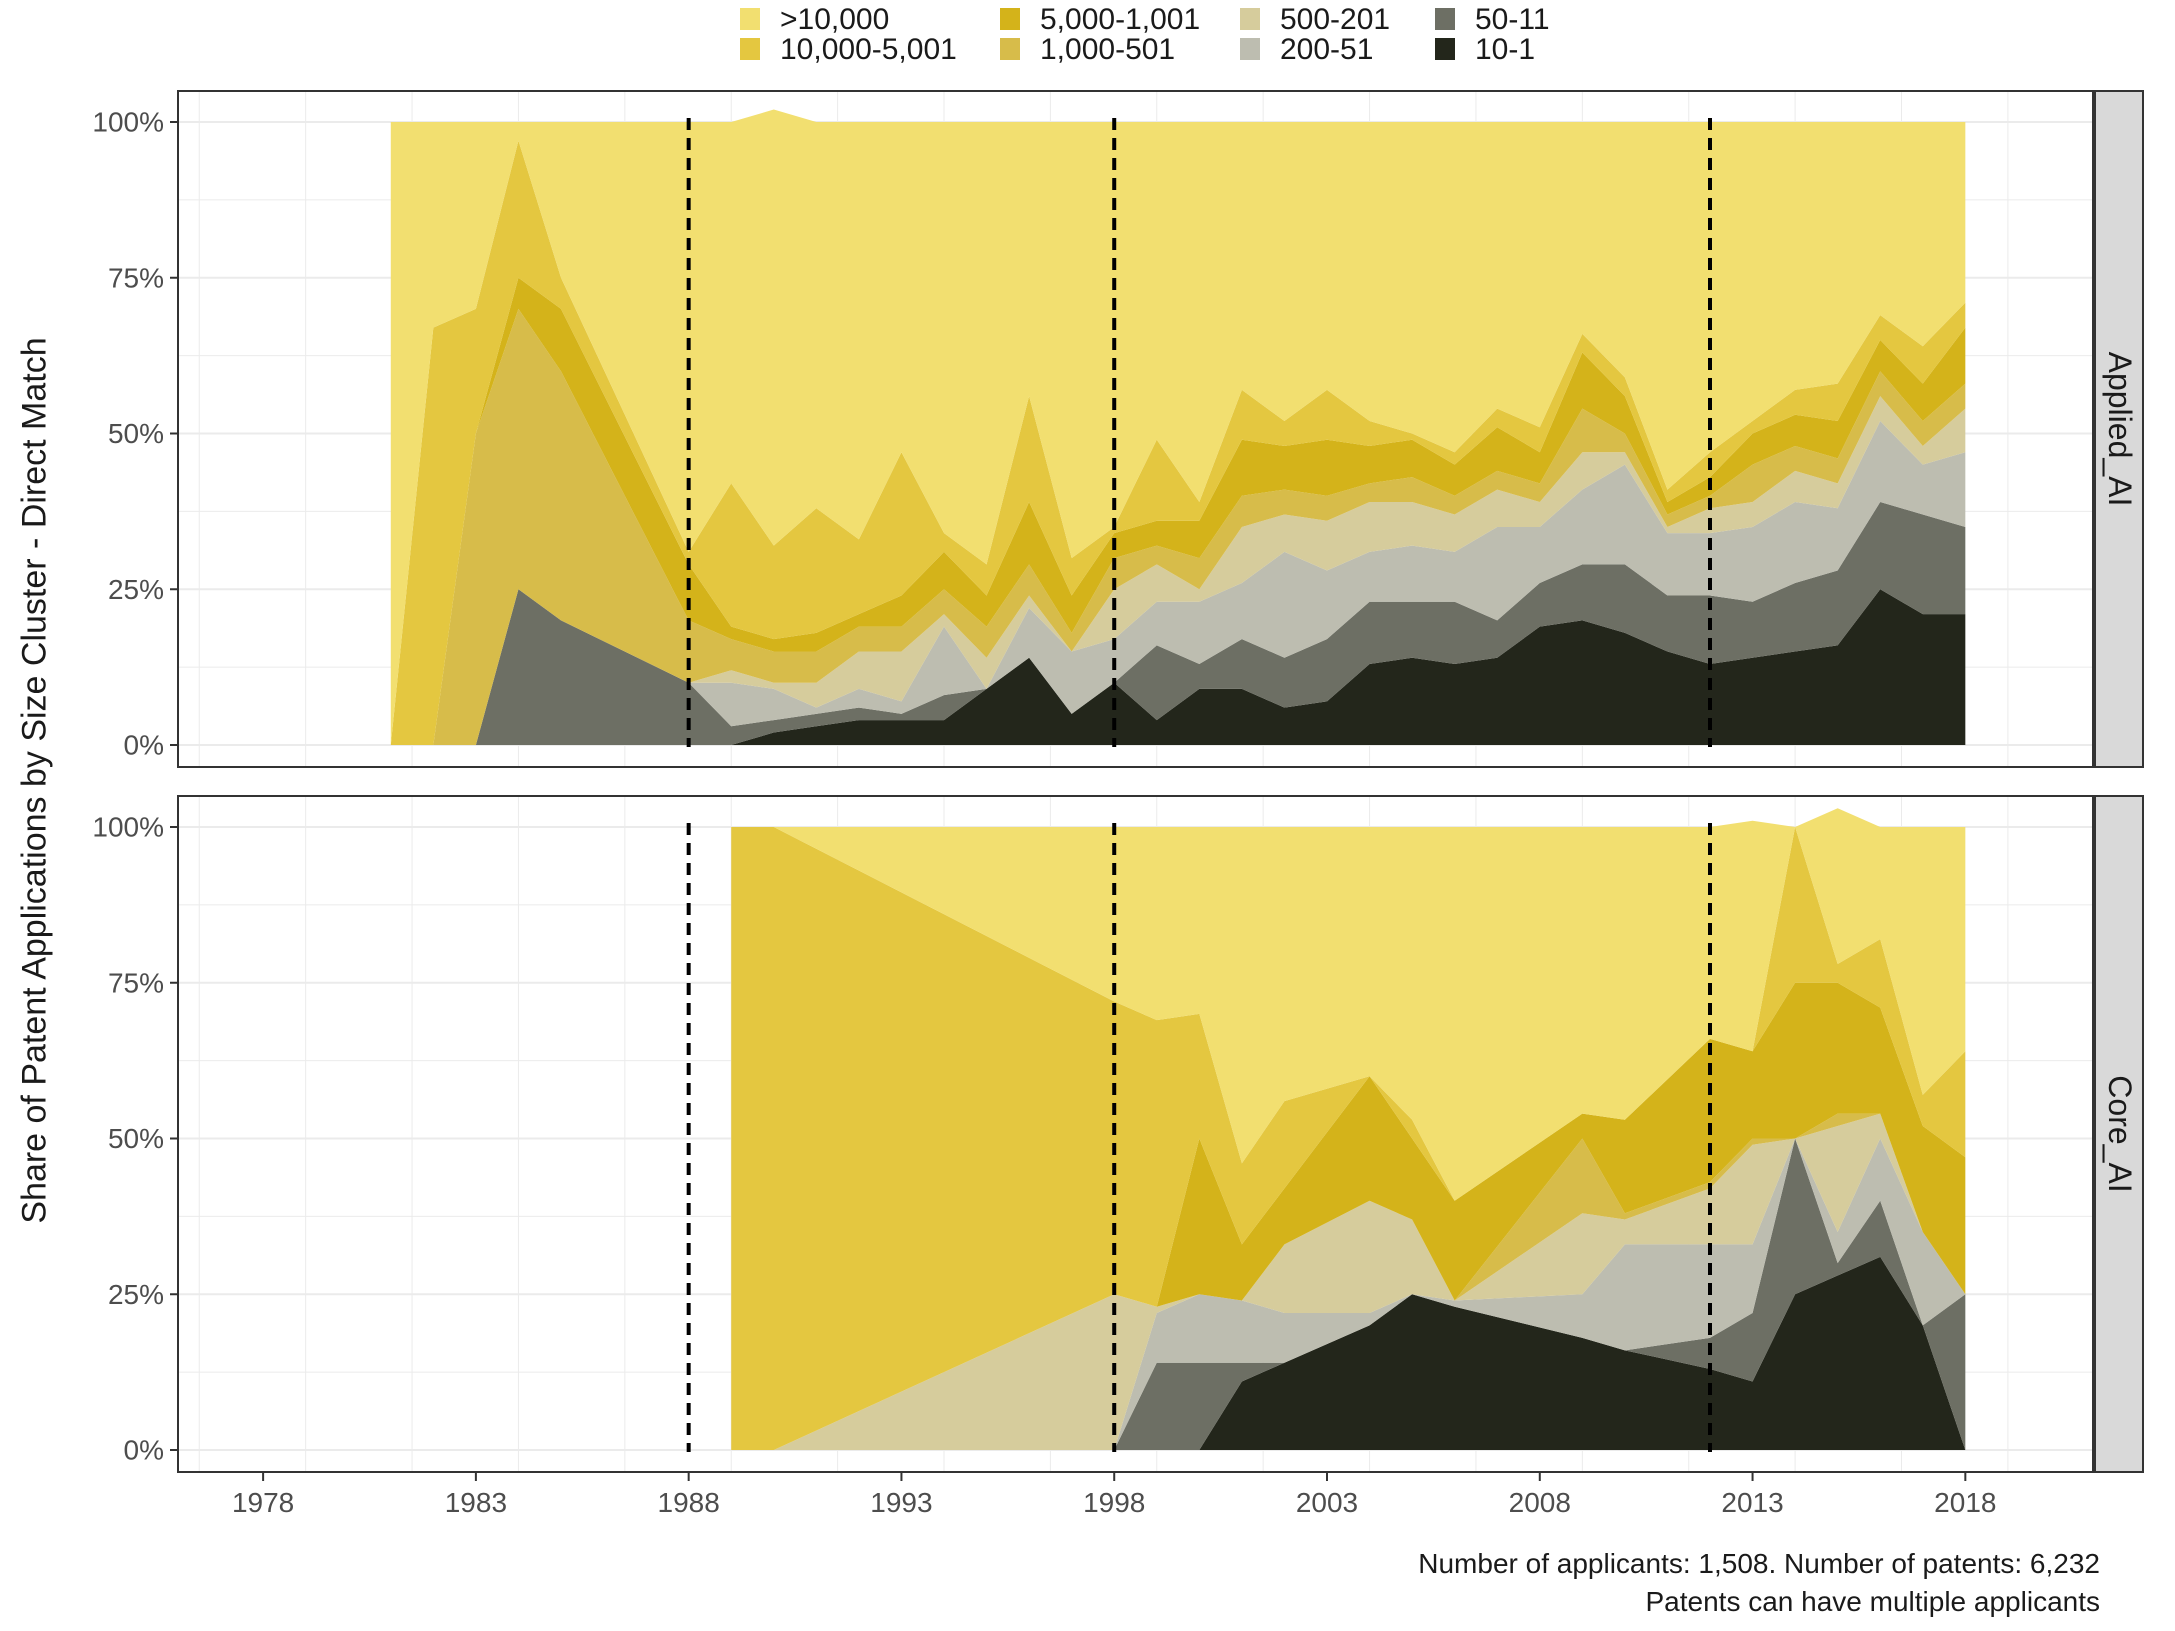 Image resolution: width=2175 pixels, height=1631 pixels. I want to click on legend-label: 5,000-1,001, so click(1120, 19).